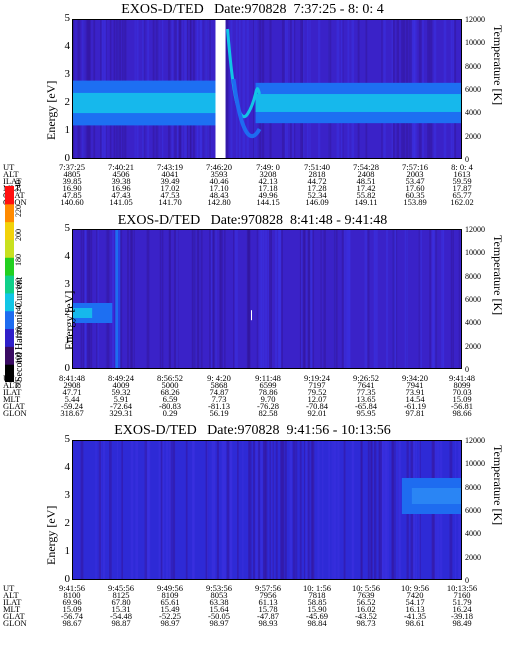 This screenshot has width=505, height=649. I want to click on ephemeris-value: 47.85, so click(72, 195).